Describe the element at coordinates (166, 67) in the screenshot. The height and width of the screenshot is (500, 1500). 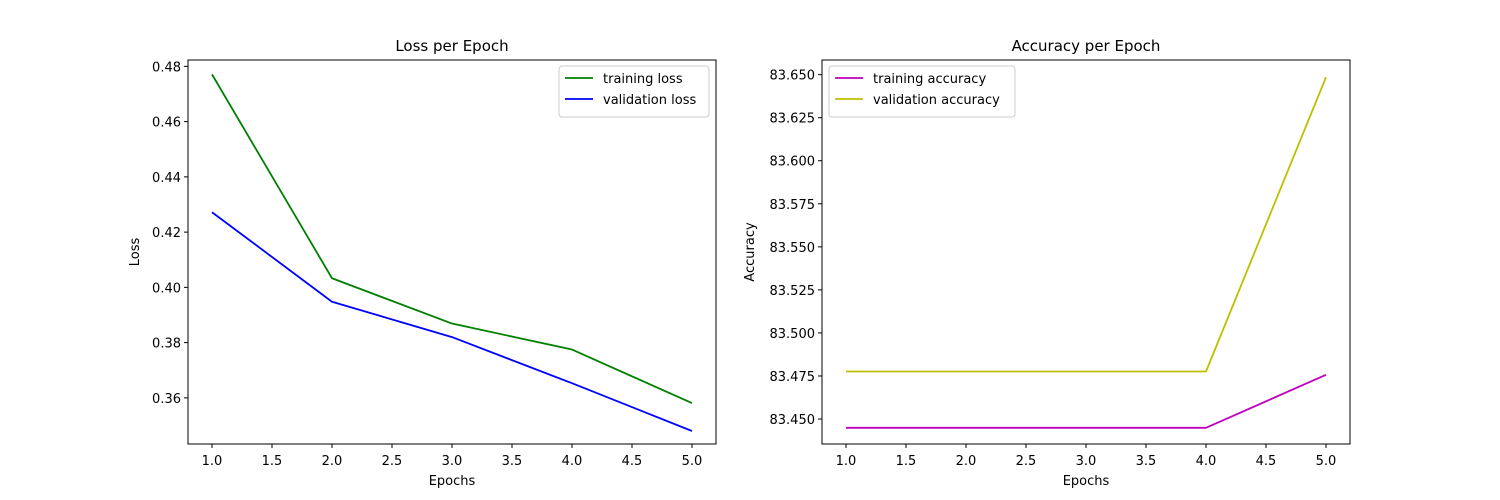
I see `y-tick-label: 0.48` at that location.